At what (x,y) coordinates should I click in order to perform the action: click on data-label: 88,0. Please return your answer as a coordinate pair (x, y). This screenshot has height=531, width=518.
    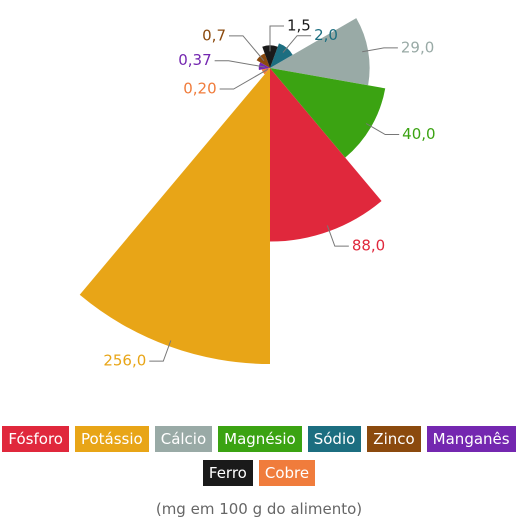
    Looking at the image, I should click on (368, 246).